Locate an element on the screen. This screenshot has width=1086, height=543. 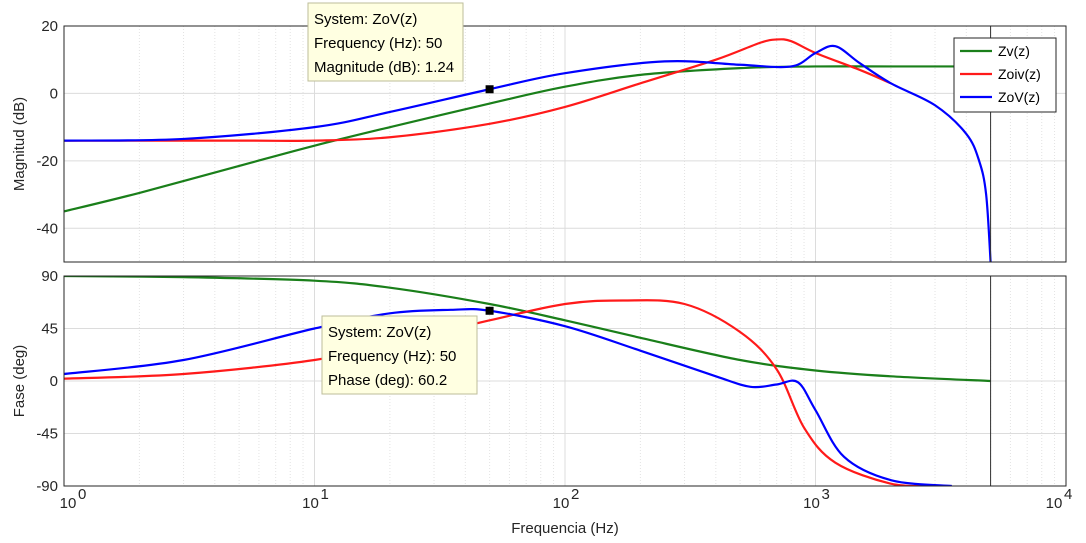
x-tick-exponent: 0 is located at coordinates (82, 494).